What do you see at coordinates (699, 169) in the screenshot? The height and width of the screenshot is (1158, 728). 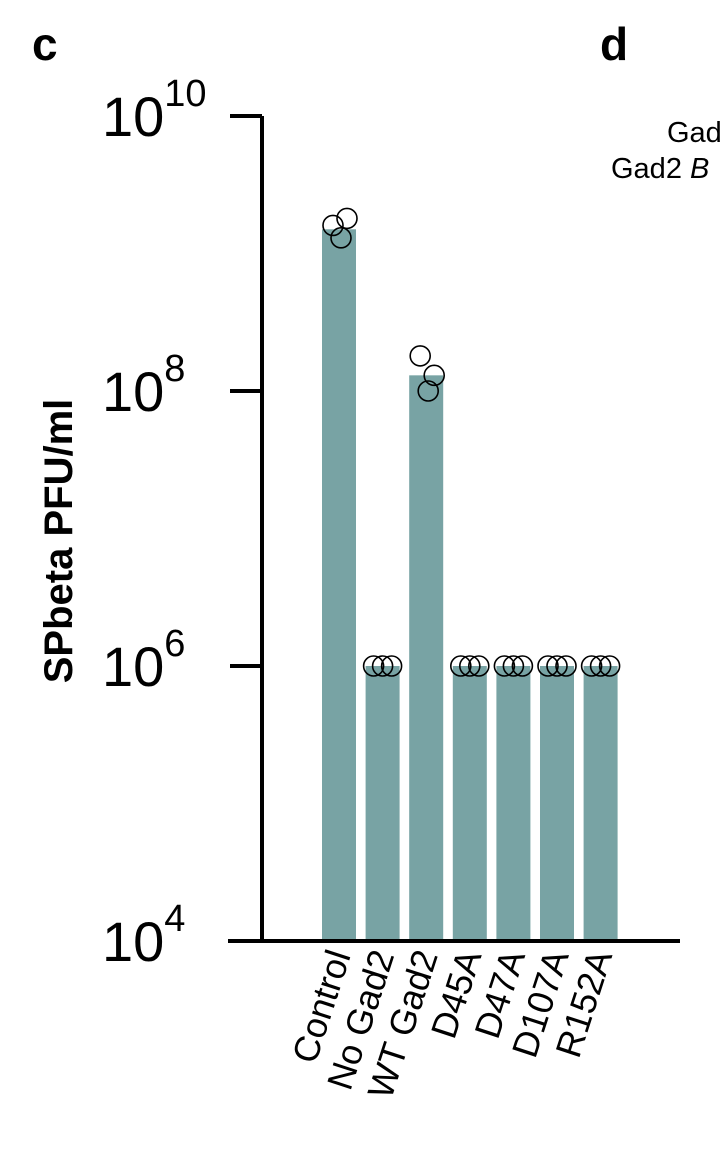 I see `right-panel-line-2-italic: B` at bounding box center [699, 169].